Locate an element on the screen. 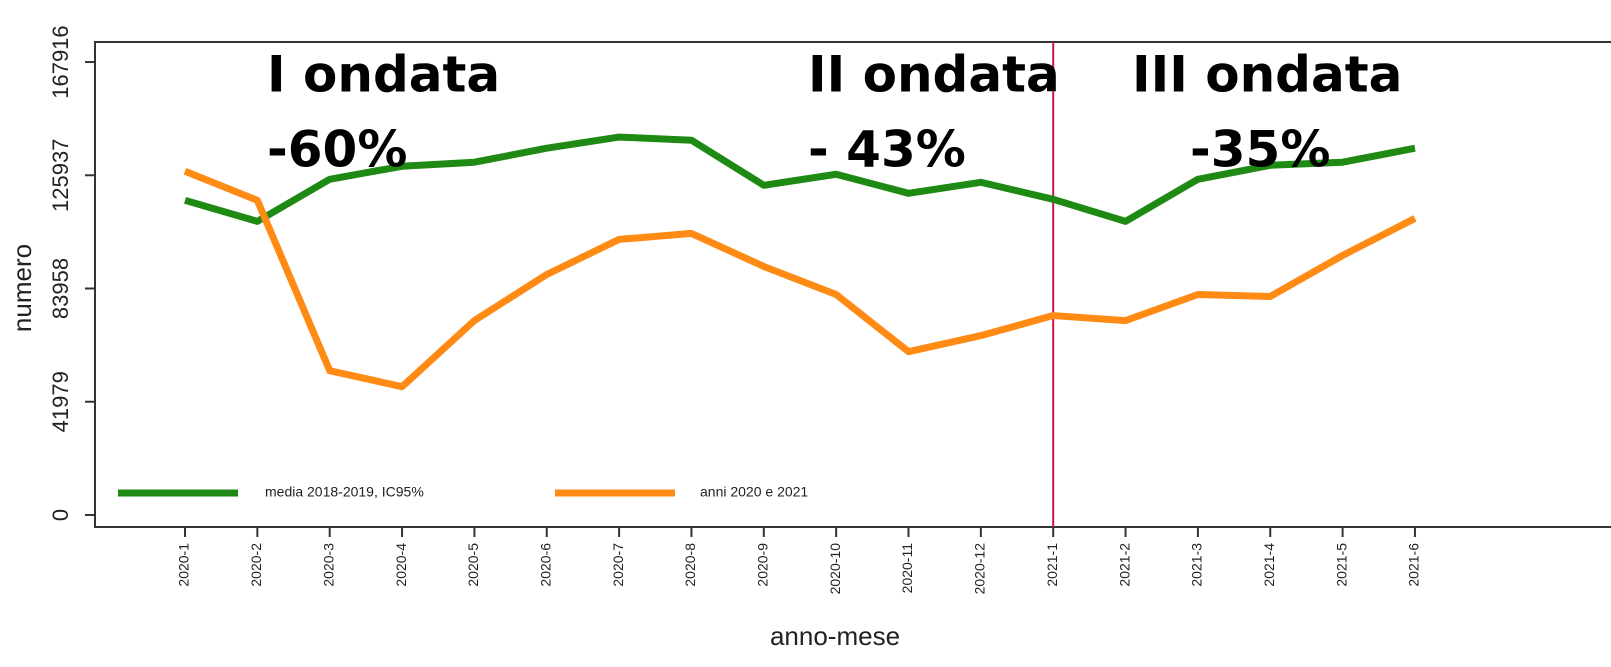 This screenshot has height=667, width=1611. annotation: - 43% is located at coordinates (887, 150).